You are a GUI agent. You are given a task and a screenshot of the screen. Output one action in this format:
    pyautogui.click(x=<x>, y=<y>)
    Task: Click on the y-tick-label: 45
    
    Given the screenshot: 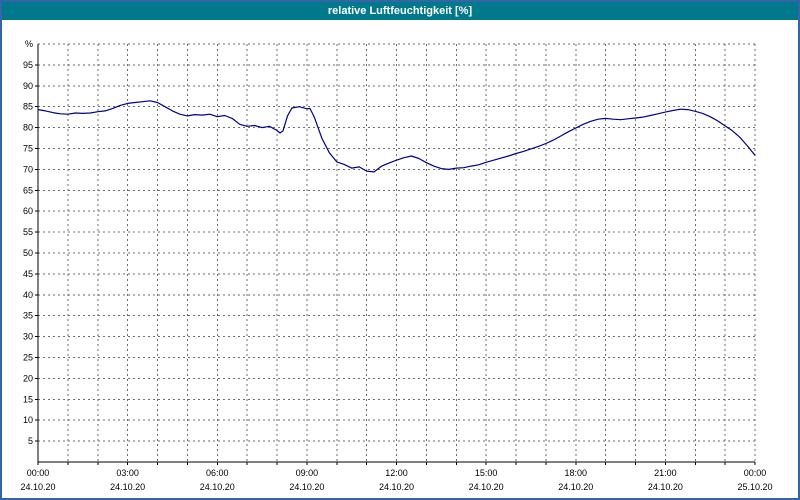 What is the action you would take?
    pyautogui.click(x=28, y=274)
    